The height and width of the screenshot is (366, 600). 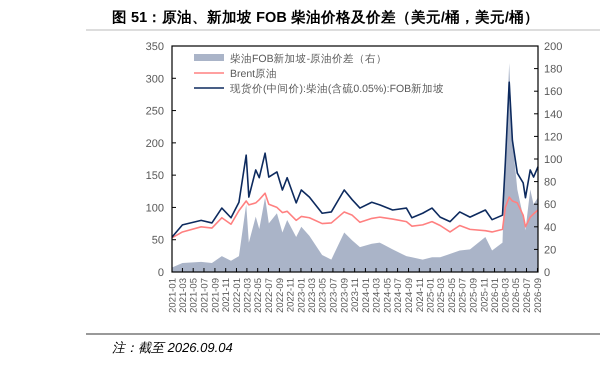 I want to click on x-tick-label: 2026-05, so click(x=516, y=295).